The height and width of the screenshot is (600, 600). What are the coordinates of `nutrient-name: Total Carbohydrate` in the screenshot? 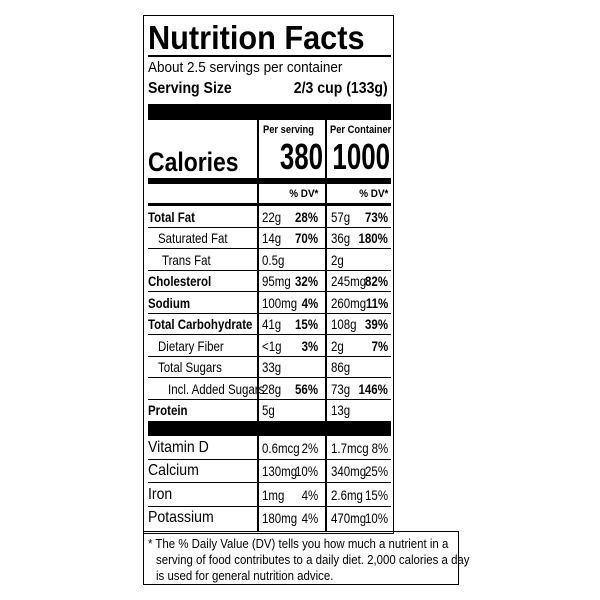 It's located at (200, 324).